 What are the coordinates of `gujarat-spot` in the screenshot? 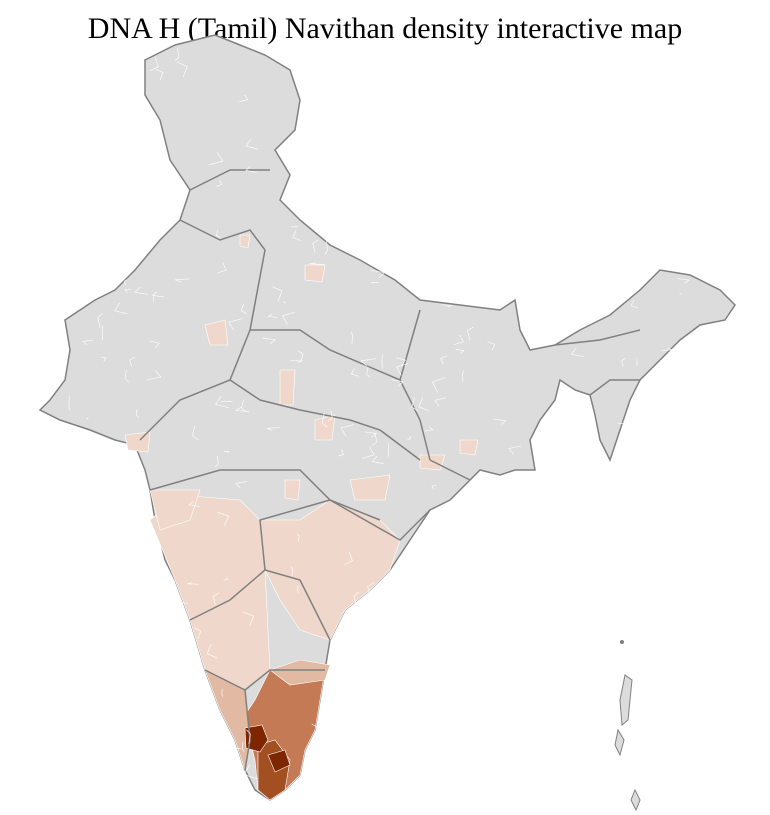 It's located at (137, 442).